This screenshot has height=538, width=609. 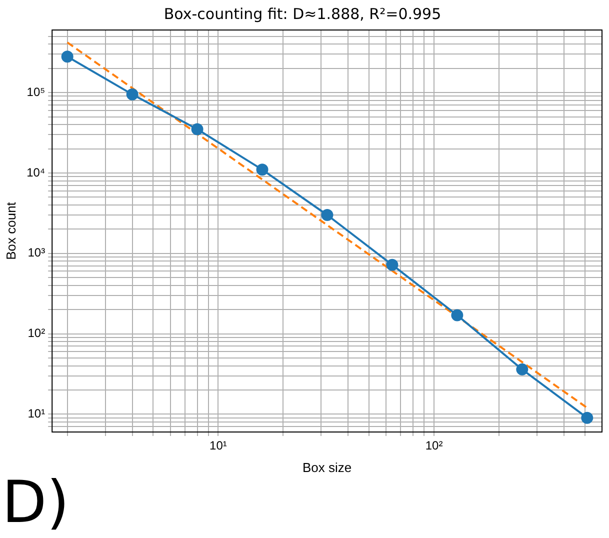 What do you see at coordinates (37, 413) in the screenshot?
I see `y-tick-label: 10¹` at bounding box center [37, 413].